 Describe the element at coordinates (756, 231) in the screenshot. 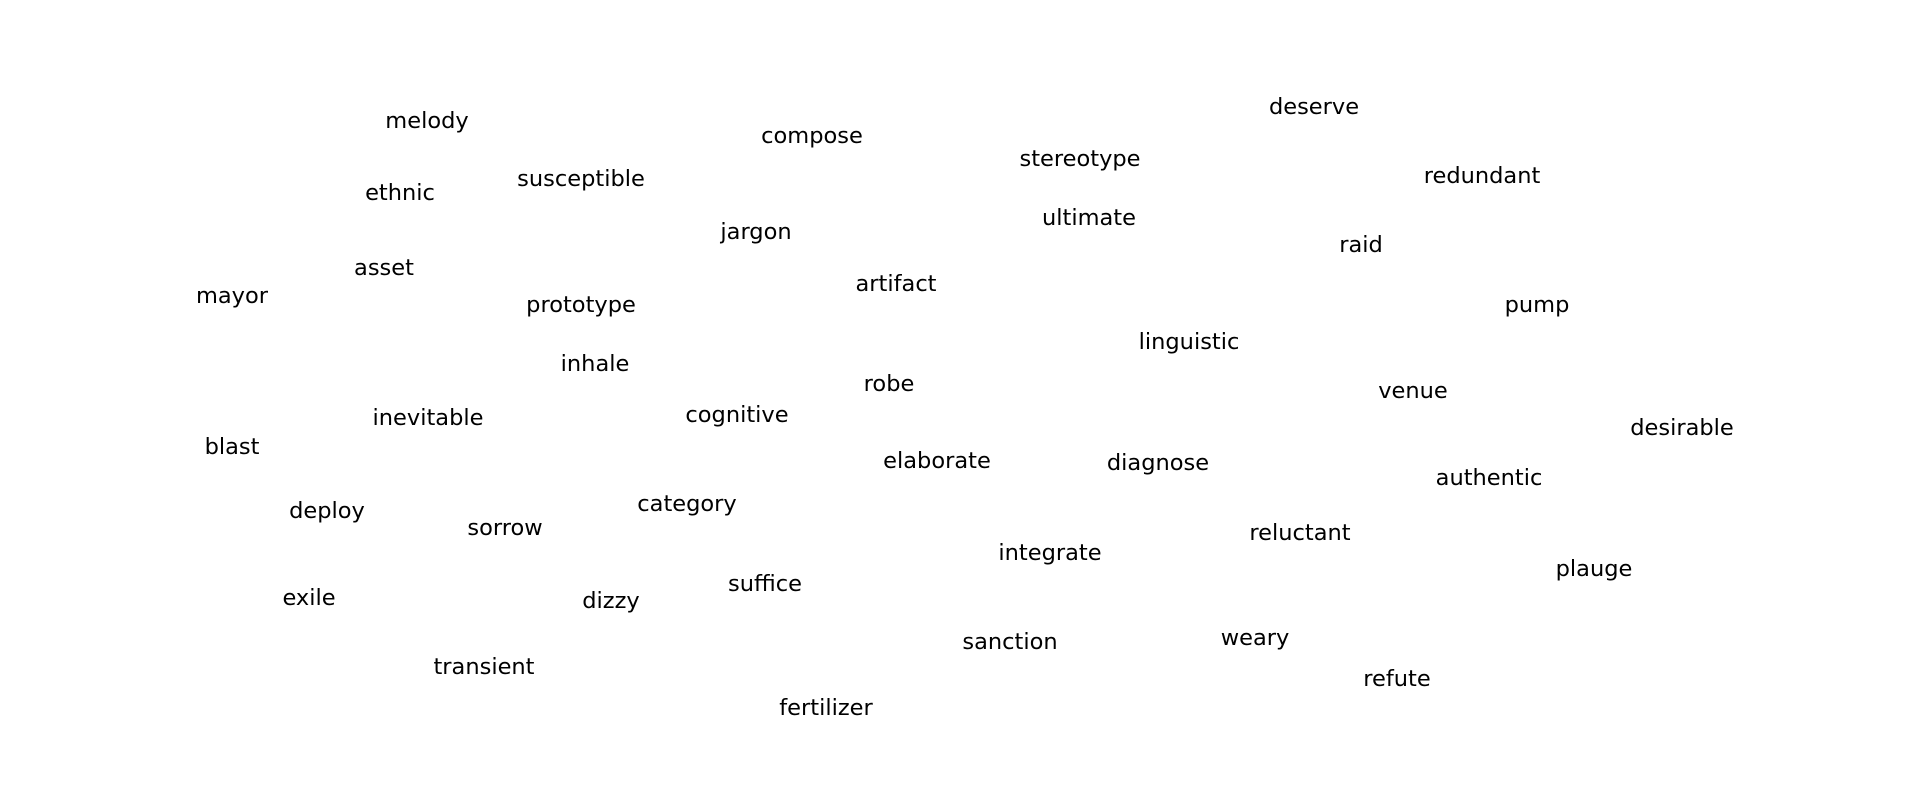

I see `word-jargon: jargon` at that location.